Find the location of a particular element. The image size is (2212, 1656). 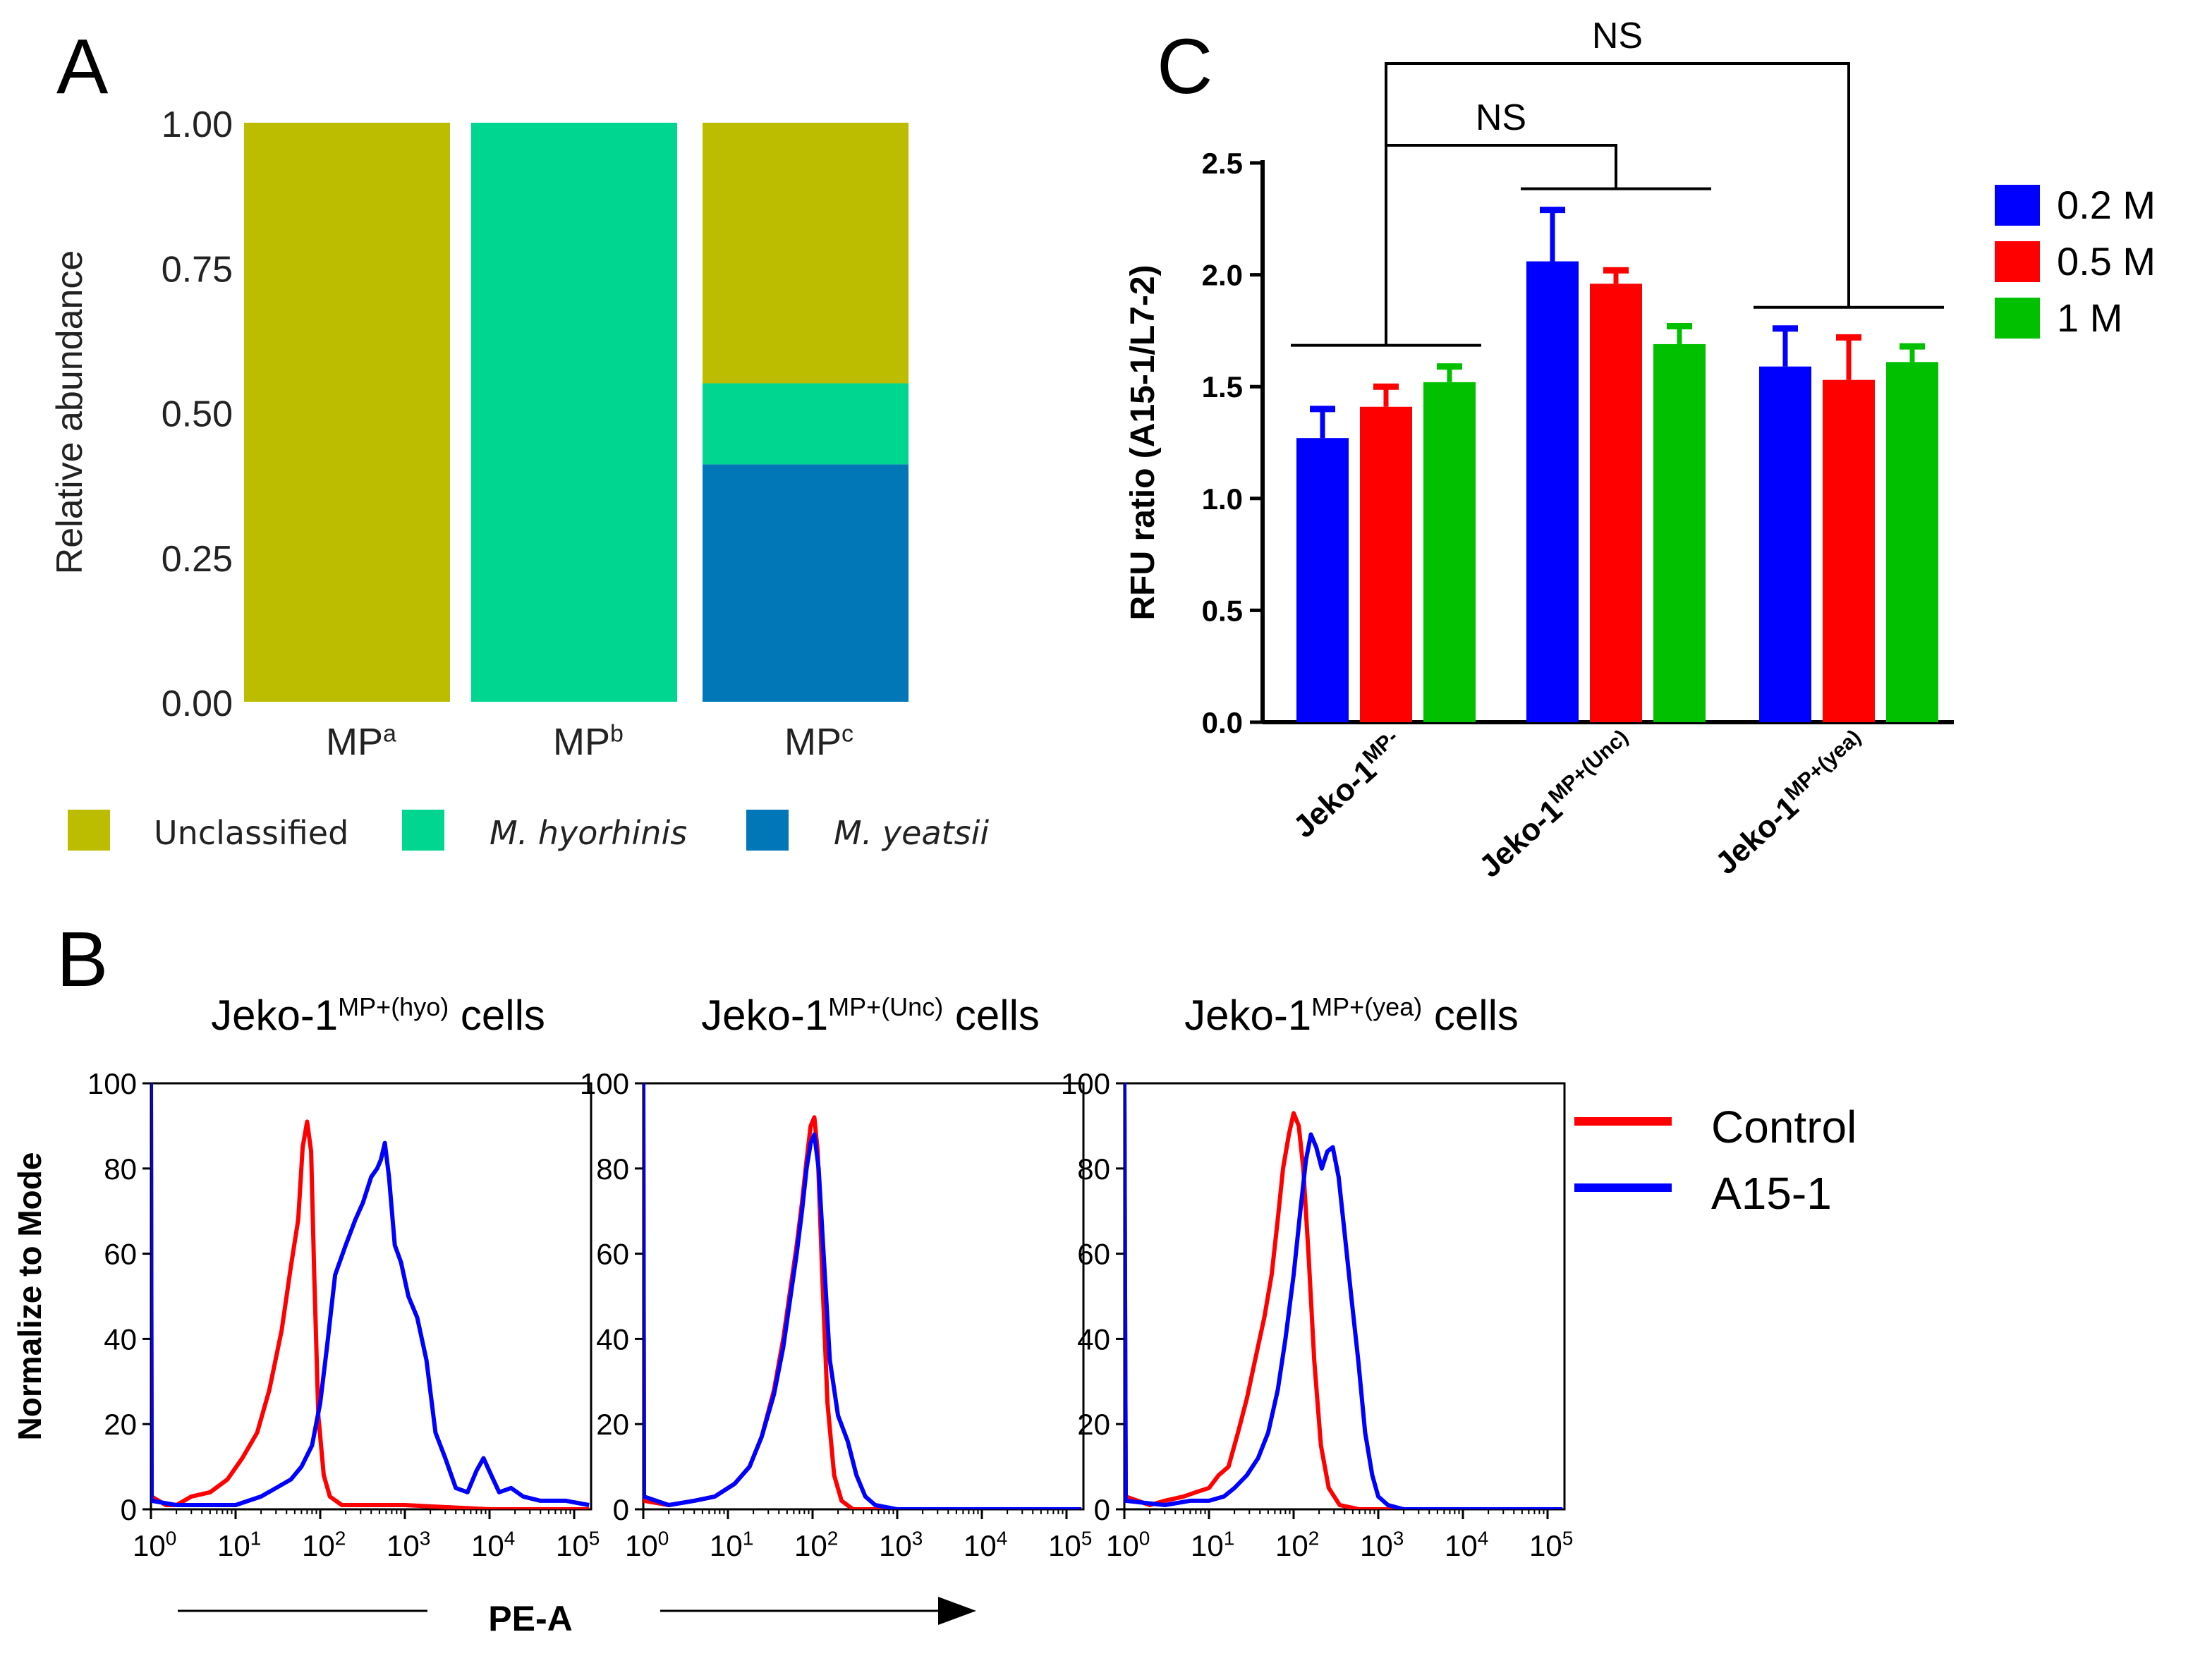

x-axis-label: PE-A is located at coordinates (530, 1618).